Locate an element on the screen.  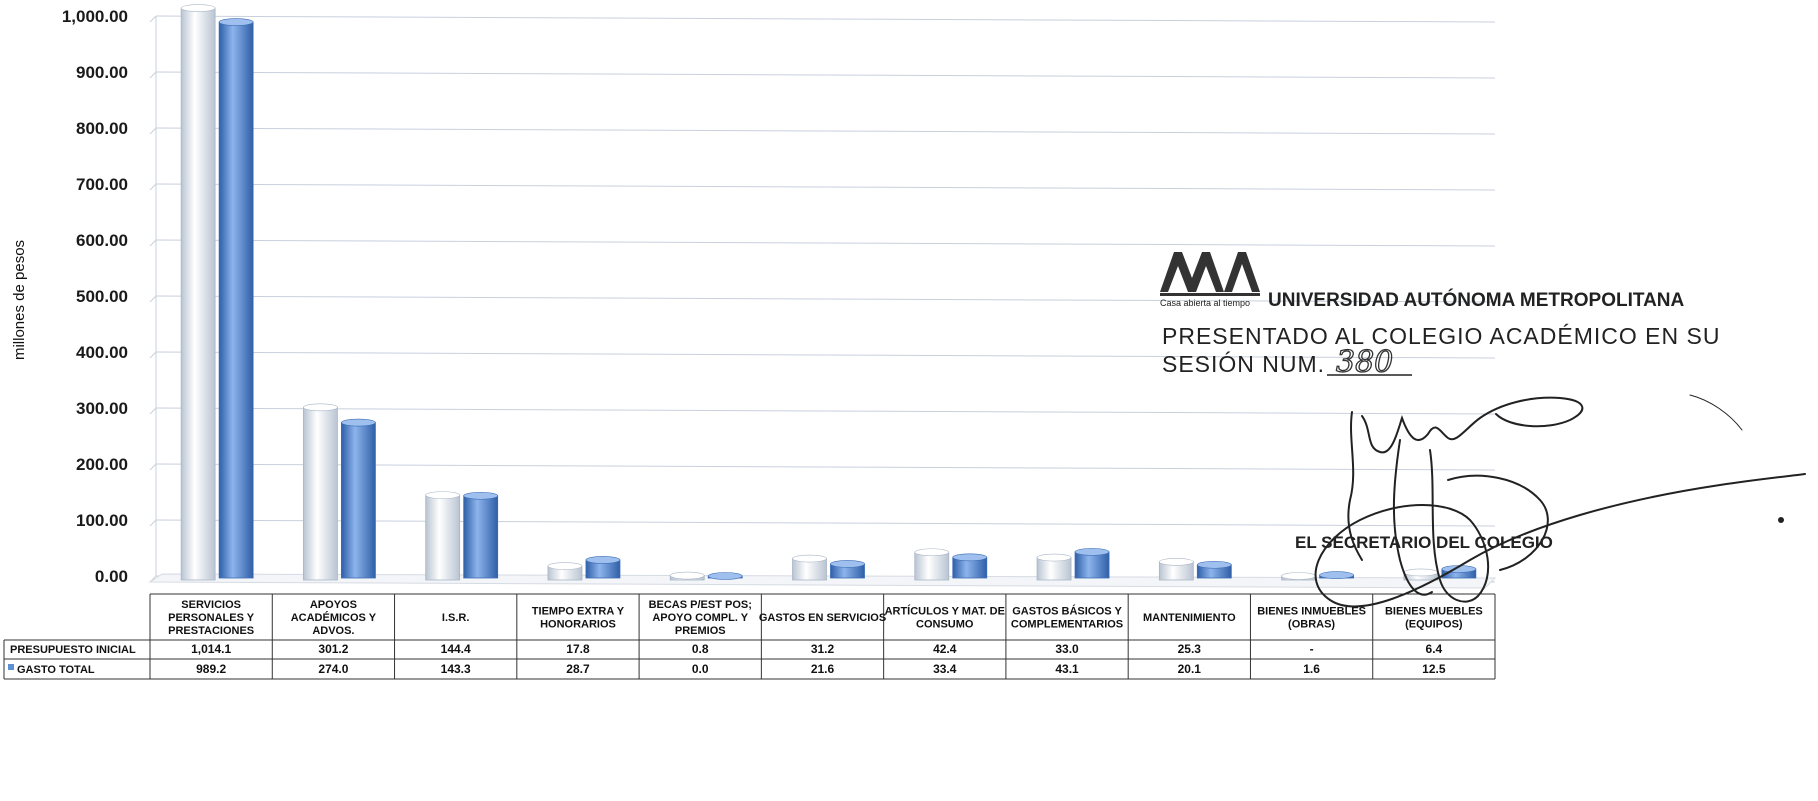
data-label: 12.5 is located at coordinates (1434, 669).